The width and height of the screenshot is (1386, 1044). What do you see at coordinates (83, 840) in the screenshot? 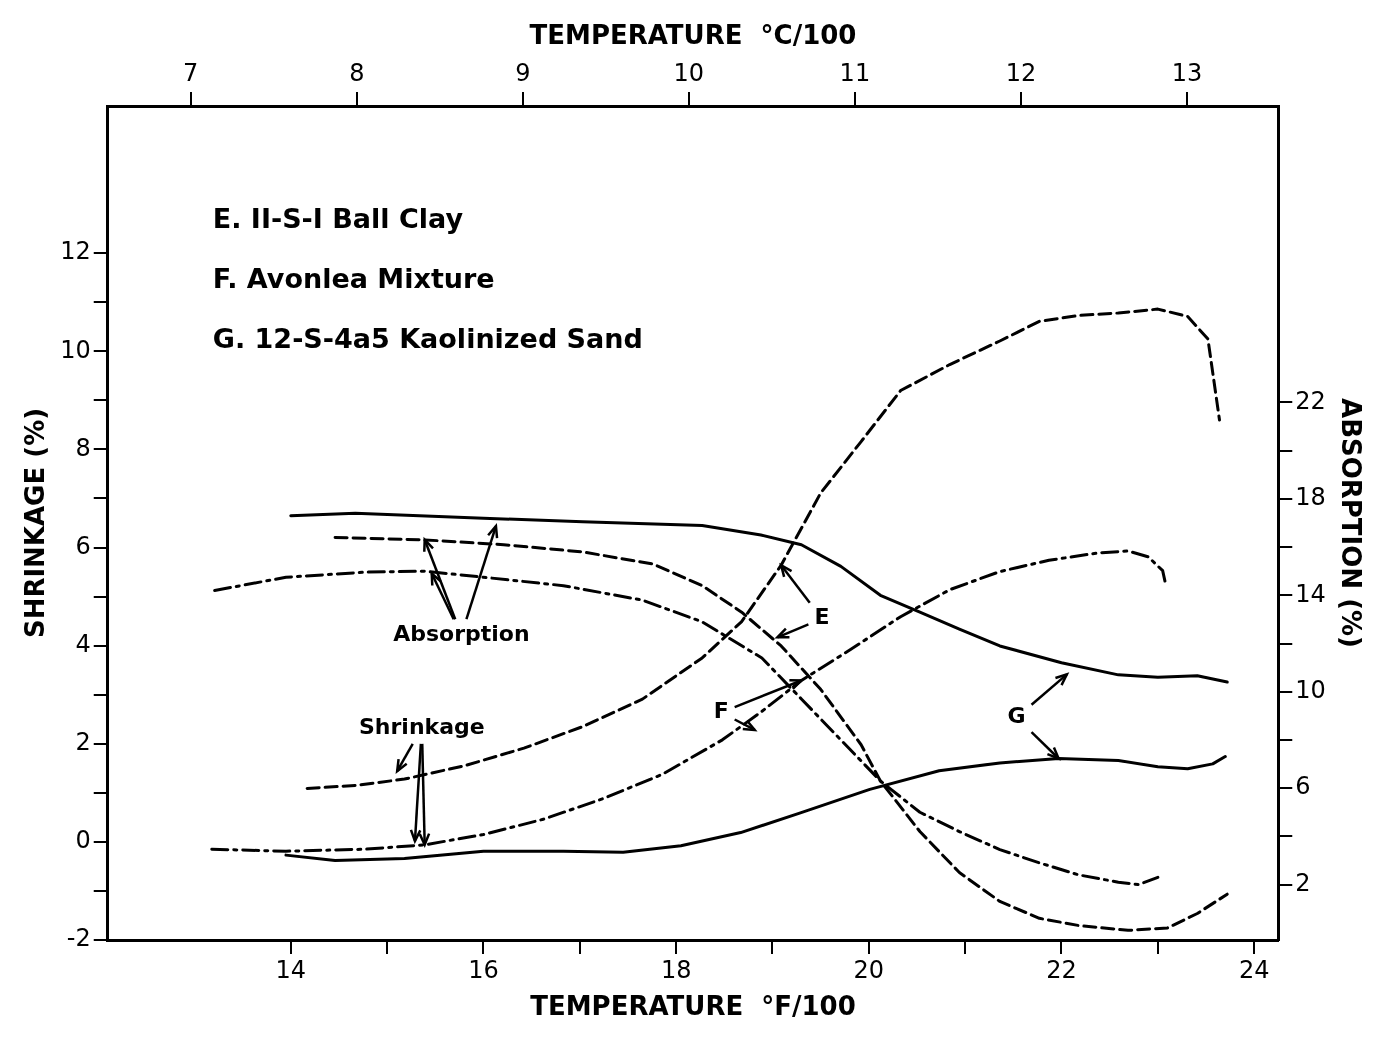
I see `y-tick-label: 0` at bounding box center [83, 840].